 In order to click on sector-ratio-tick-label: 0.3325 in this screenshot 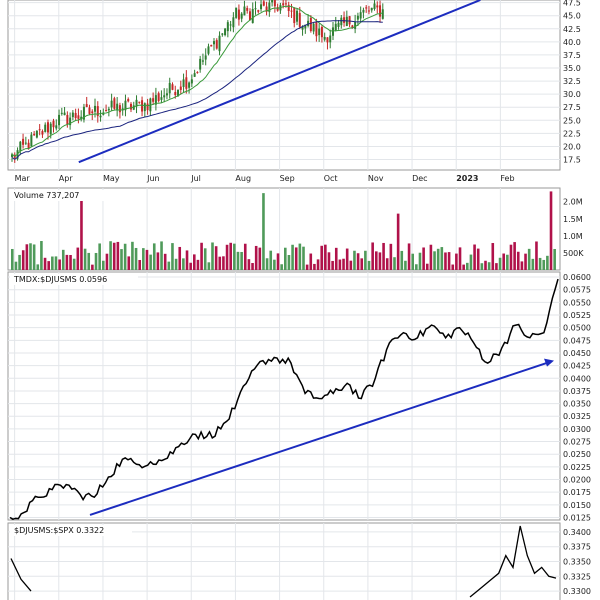, I will do `click(577, 576)`.